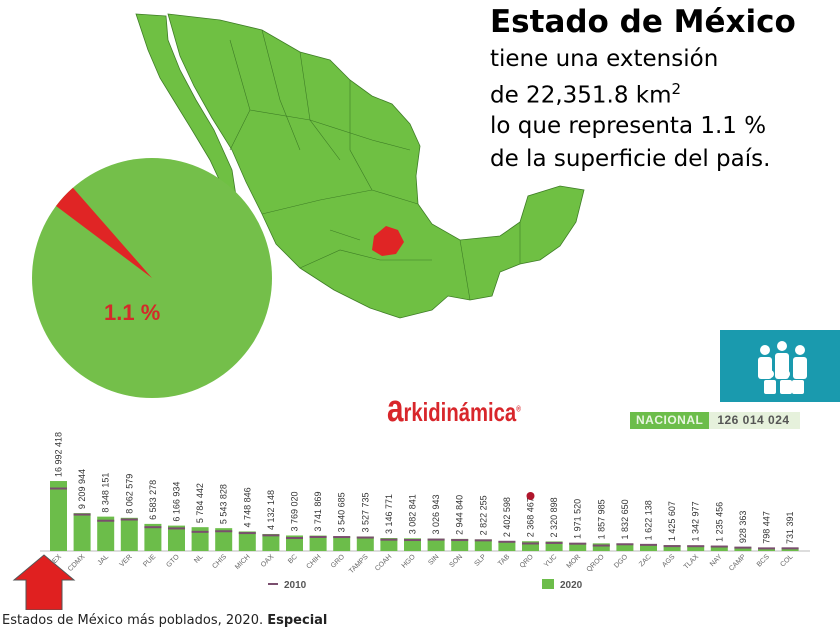 The width and height of the screenshot is (840, 630). I want to click on bar-value-label: 3 082 841, so click(413, 514).